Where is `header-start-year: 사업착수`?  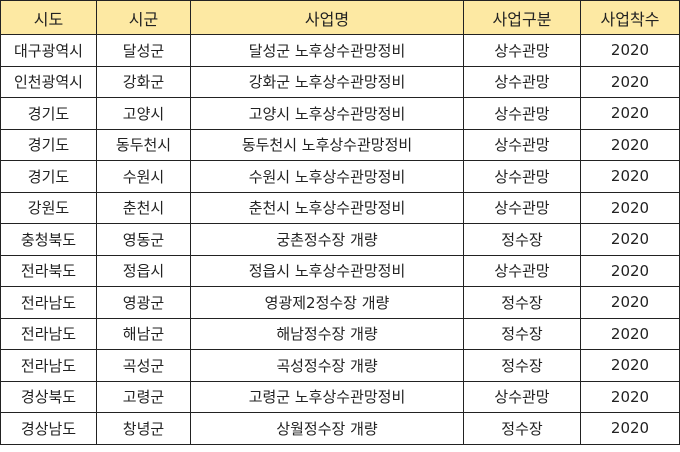
header-start-year: 사업착수 is located at coordinates (630, 17).